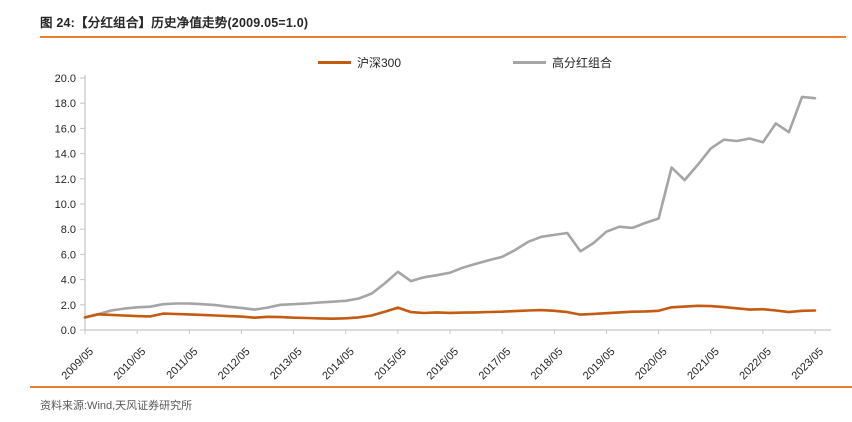 This screenshot has height=422, width=852. I want to click on x-tick-label: 2011/05, so click(182, 364).